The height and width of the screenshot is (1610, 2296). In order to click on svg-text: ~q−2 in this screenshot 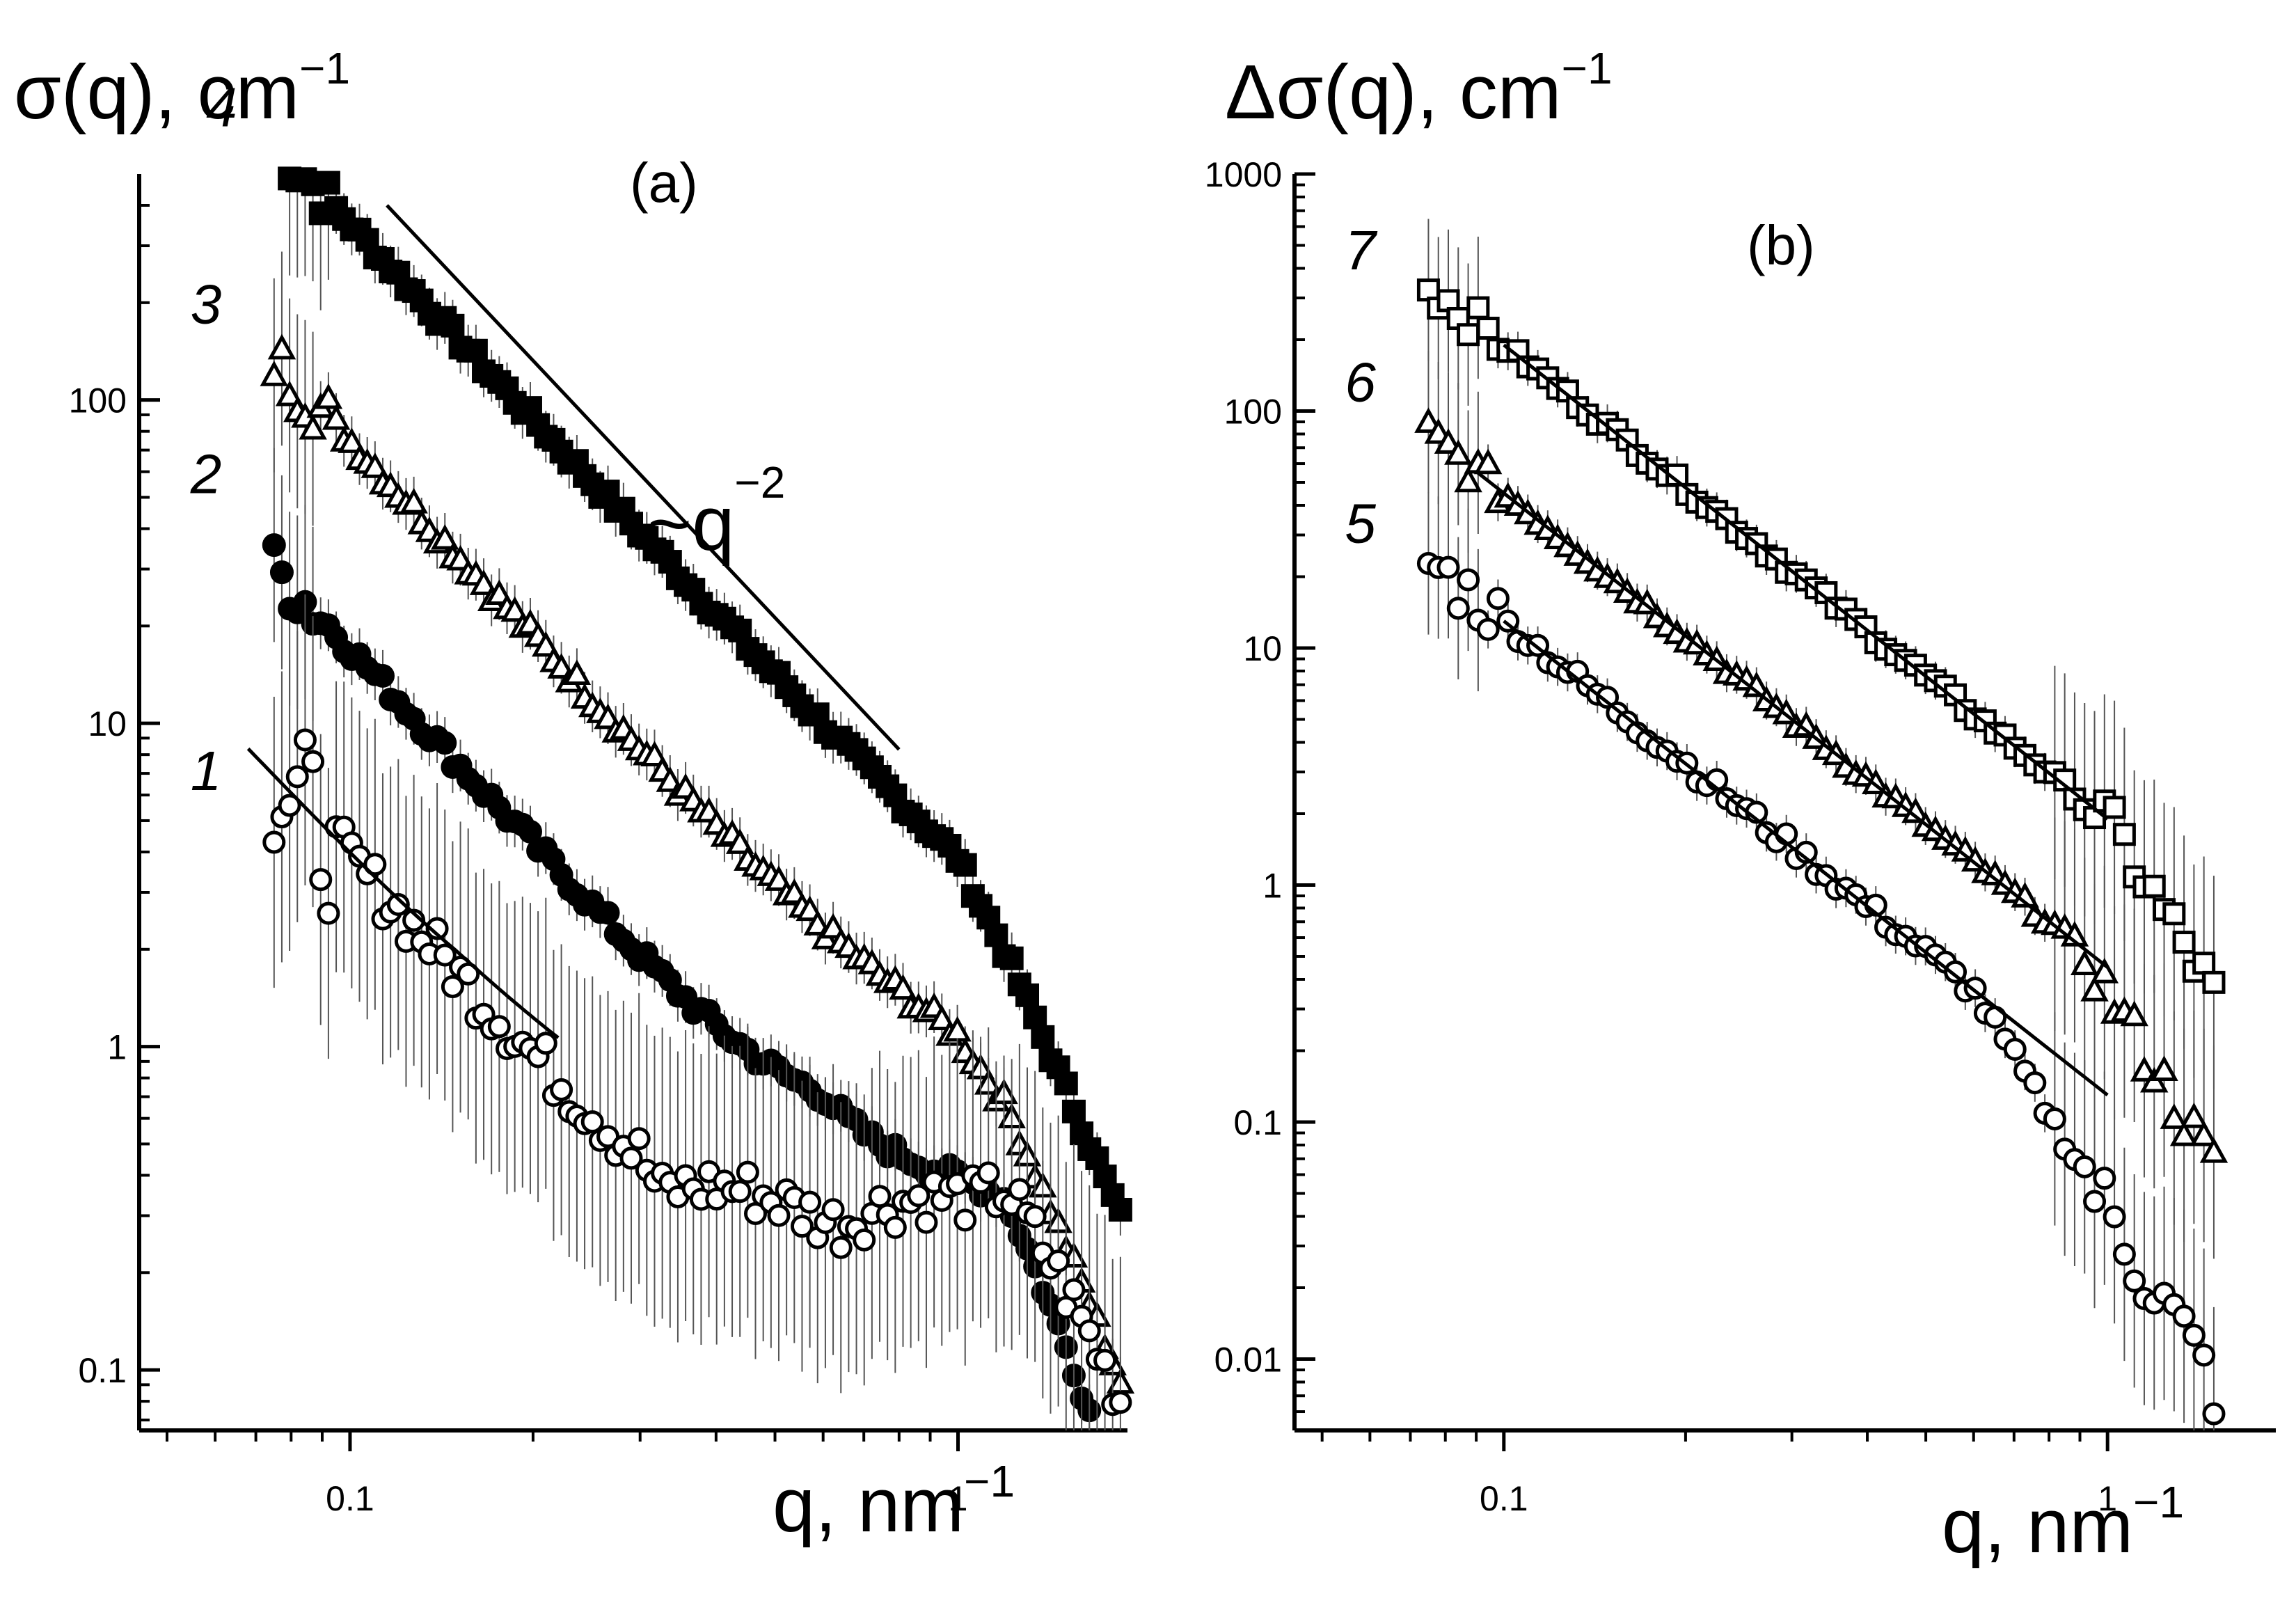, I will do `click(716, 512)`.